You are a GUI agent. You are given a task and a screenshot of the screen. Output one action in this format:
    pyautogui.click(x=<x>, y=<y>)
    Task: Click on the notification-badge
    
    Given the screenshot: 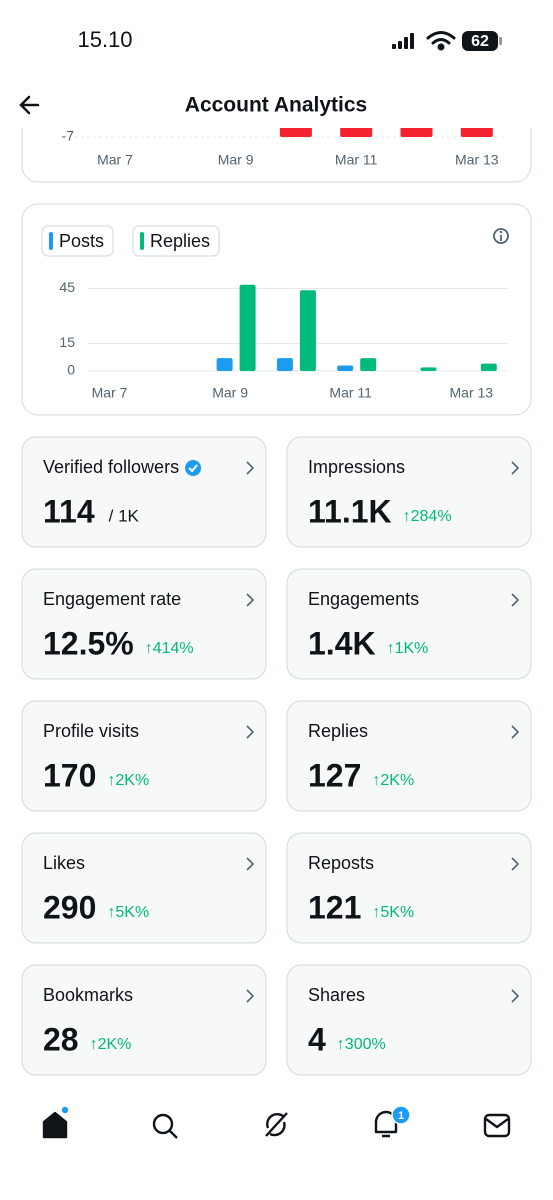 What is the action you would take?
    pyautogui.click(x=401, y=1115)
    